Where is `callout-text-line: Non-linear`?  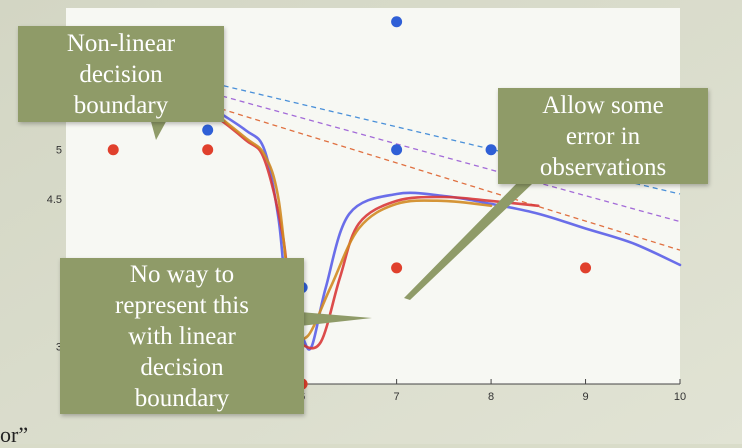
callout-text-line: Non-linear is located at coordinates (121, 43).